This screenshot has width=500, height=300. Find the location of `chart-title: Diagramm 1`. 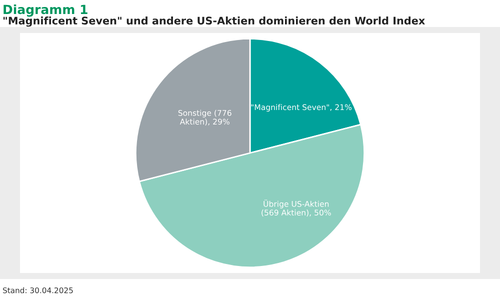

chart-title: Diagramm 1 is located at coordinates (46, 10).